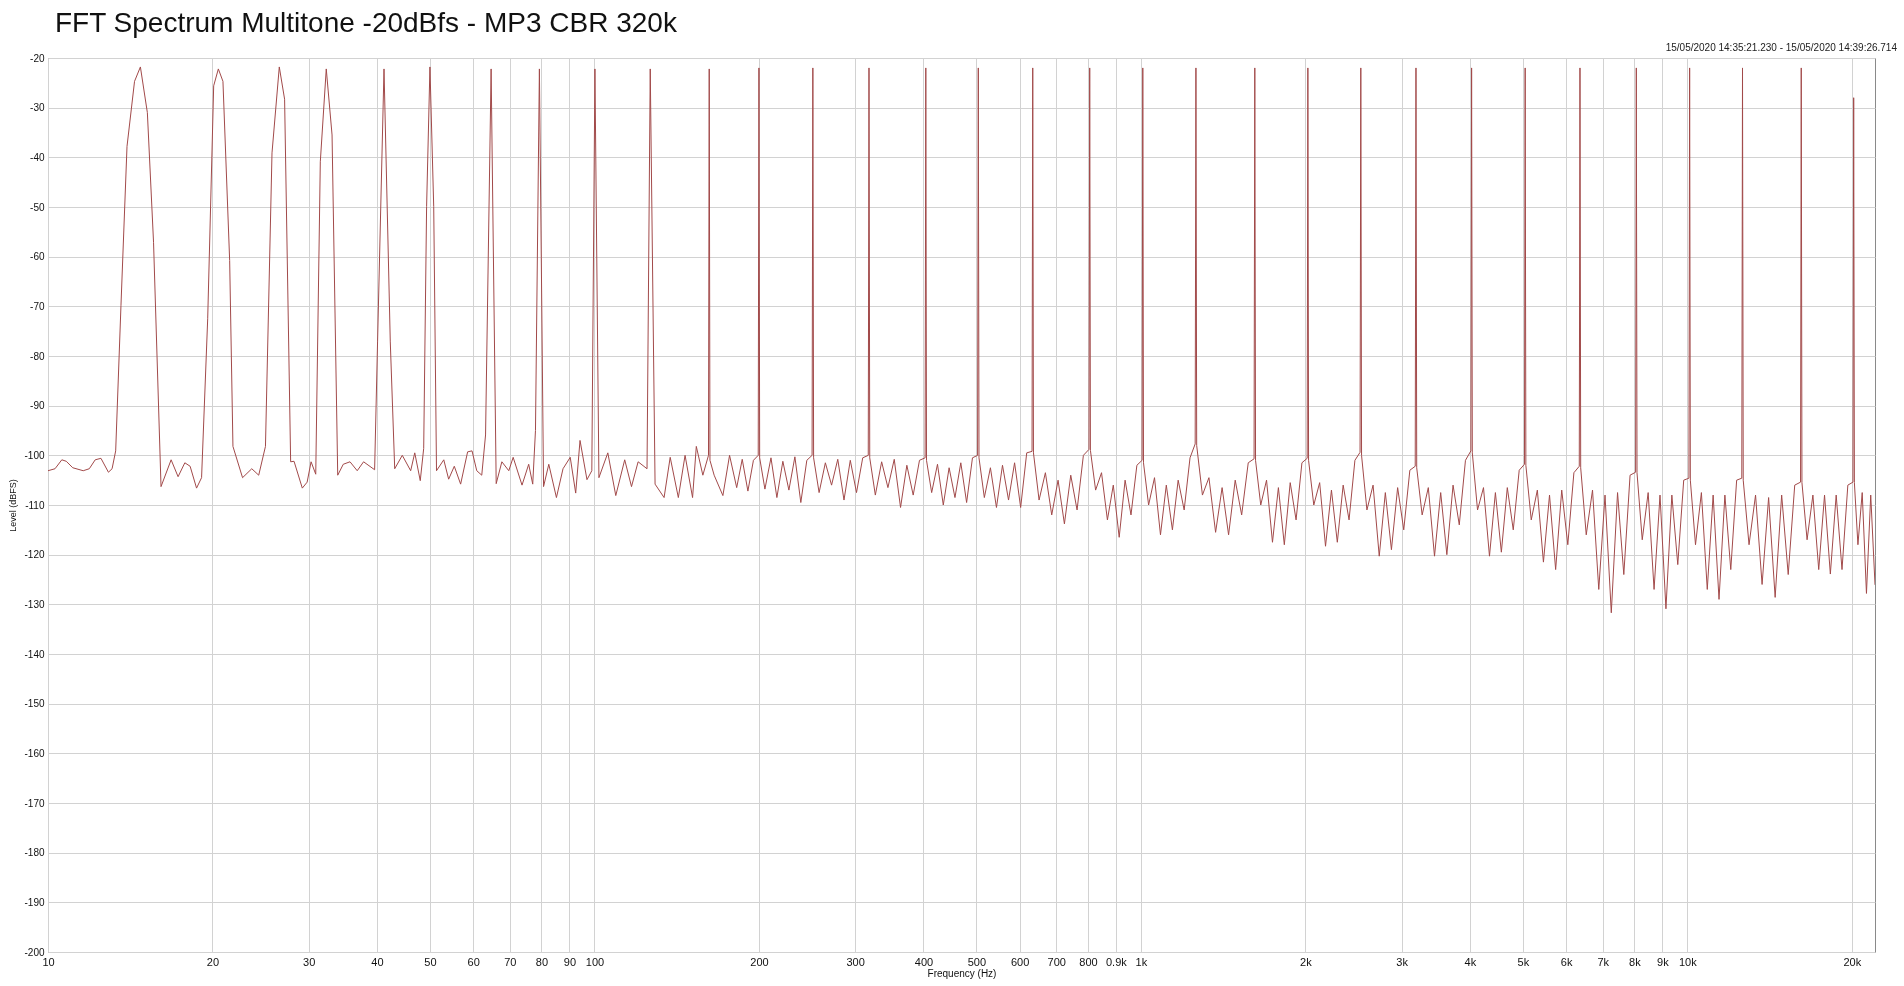 This screenshot has height=986, width=1904. I want to click on x-tick-label: 8k, so click(1635, 961).